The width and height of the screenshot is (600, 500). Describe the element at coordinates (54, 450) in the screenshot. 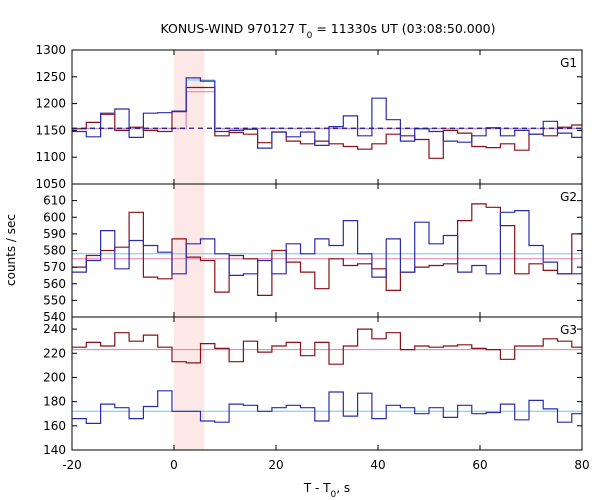

I see `y-tick-label: 140` at that location.